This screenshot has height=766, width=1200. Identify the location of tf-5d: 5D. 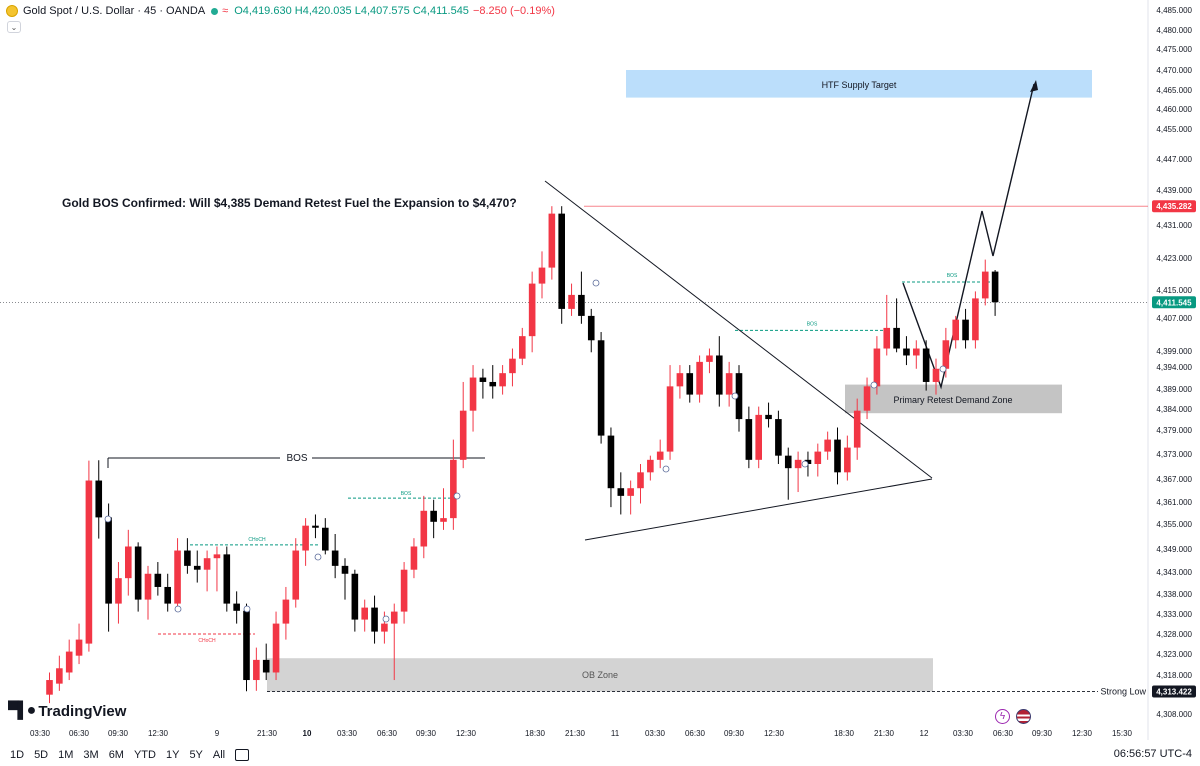
(41, 755).